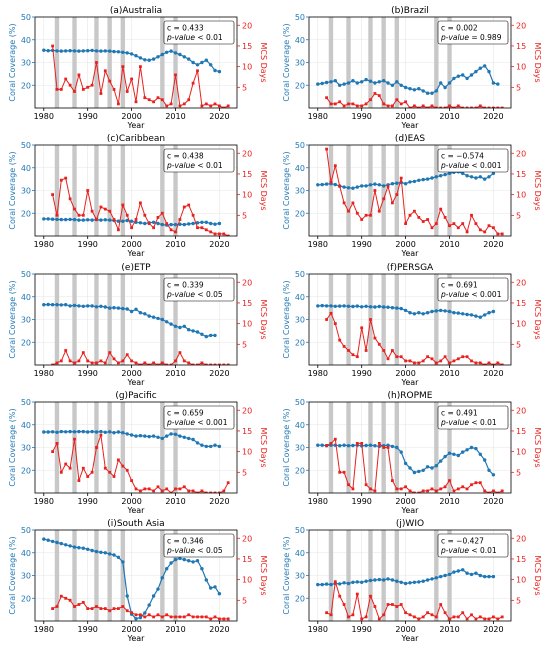 This screenshot has height=652, width=550. Describe the element at coordinates (300, 63) in the screenshot. I see `left-y-tick-label: 30` at that location.